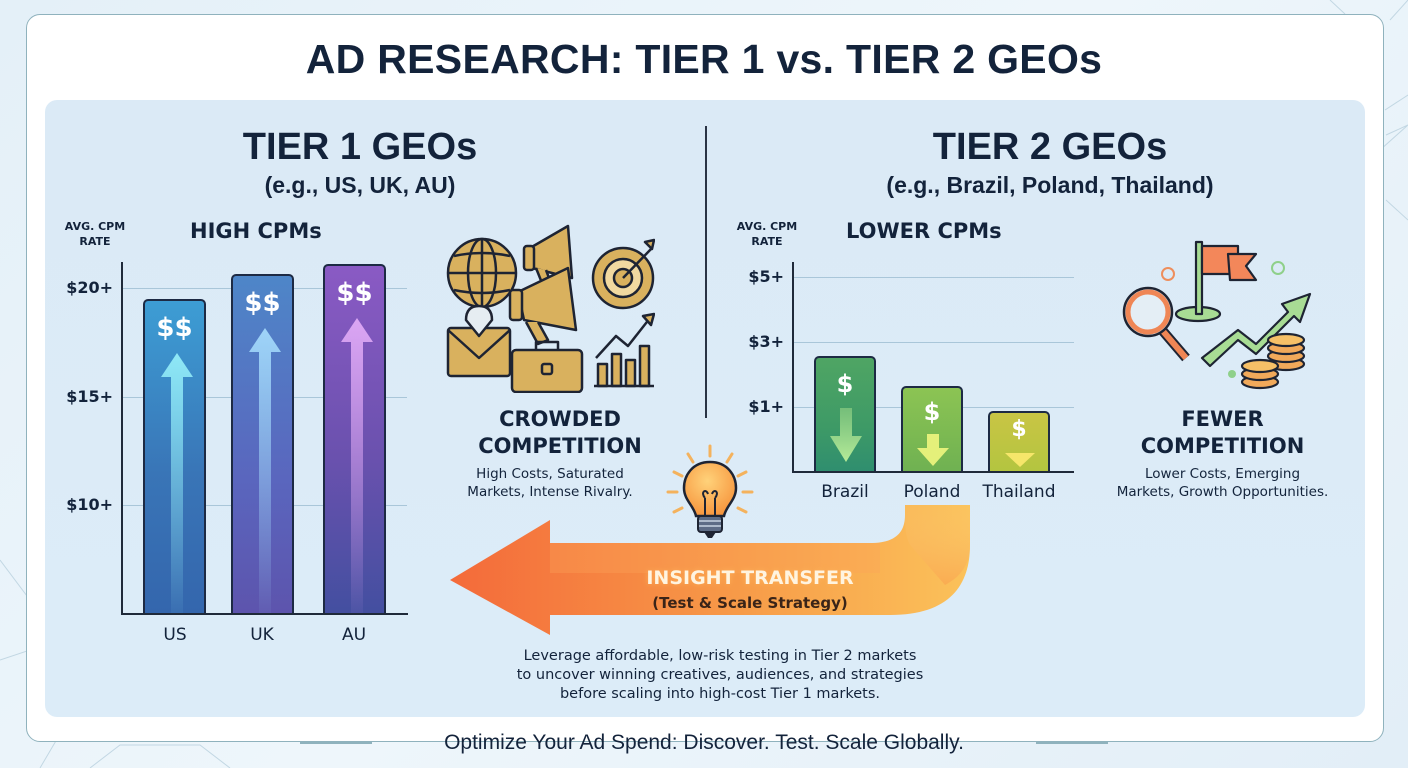 The height and width of the screenshot is (768, 1408). What do you see at coordinates (479, 341) in the screenshot?
I see `envelope-icon` at bounding box center [479, 341].